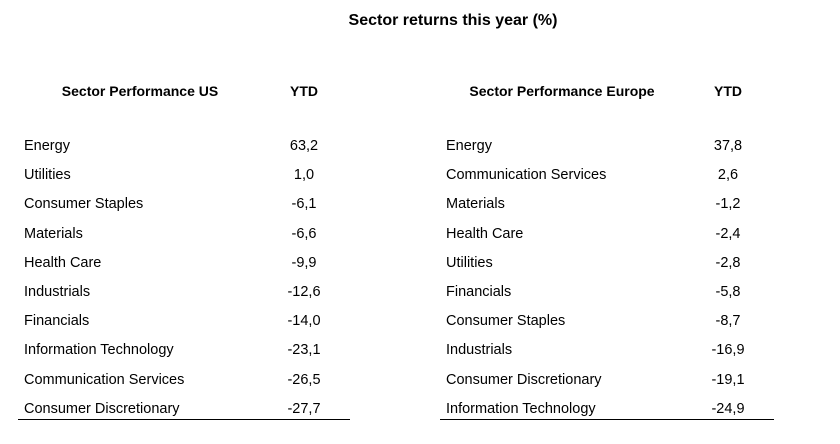  I want to click on us-sector-header: Sector Performance US, so click(140, 91).